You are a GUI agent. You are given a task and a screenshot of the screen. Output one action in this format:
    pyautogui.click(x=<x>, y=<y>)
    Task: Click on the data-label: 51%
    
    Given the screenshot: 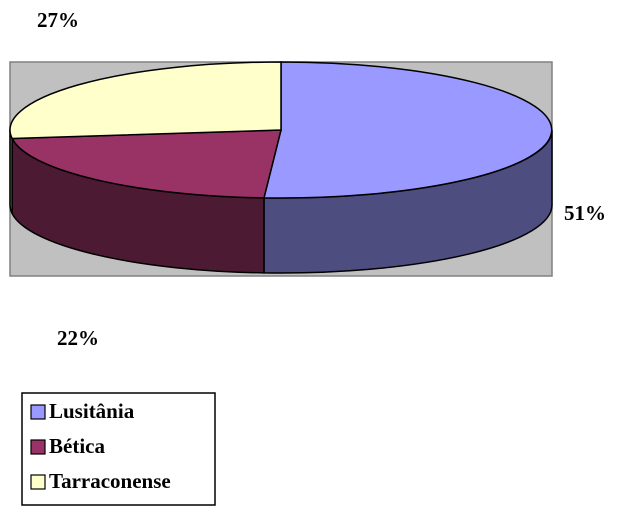 What is the action you would take?
    pyautogui.click(x=585, y=213)
    